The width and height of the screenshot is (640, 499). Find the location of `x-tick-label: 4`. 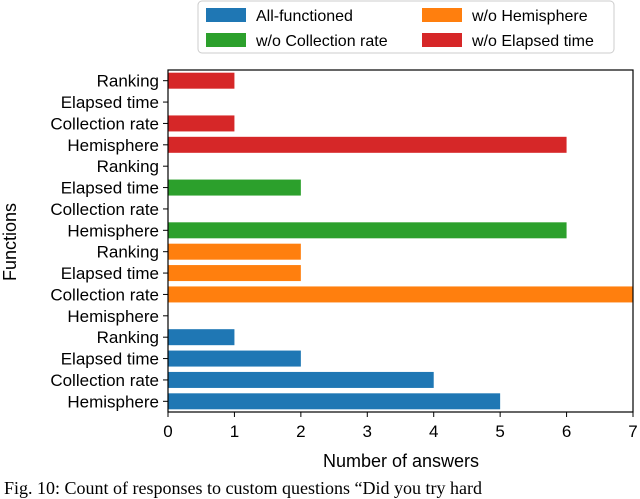

x-tick-label: 4 is located at coordinates (433, 431).